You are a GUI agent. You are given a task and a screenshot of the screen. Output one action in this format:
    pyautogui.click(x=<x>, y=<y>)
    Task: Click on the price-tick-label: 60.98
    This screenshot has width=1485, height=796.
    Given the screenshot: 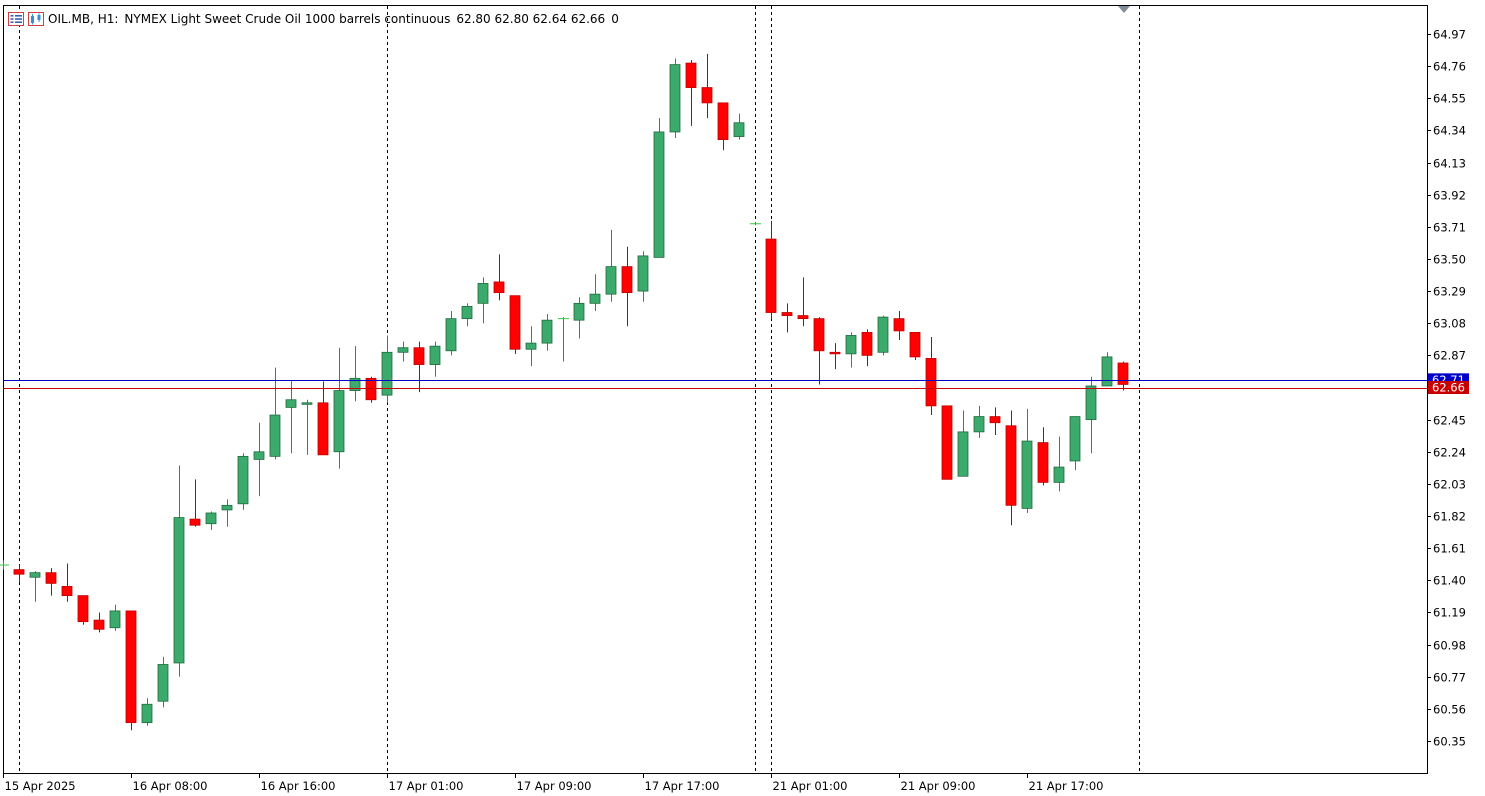 What is the action you would take?
    pyautogui.click(x=1449, y=646)
    